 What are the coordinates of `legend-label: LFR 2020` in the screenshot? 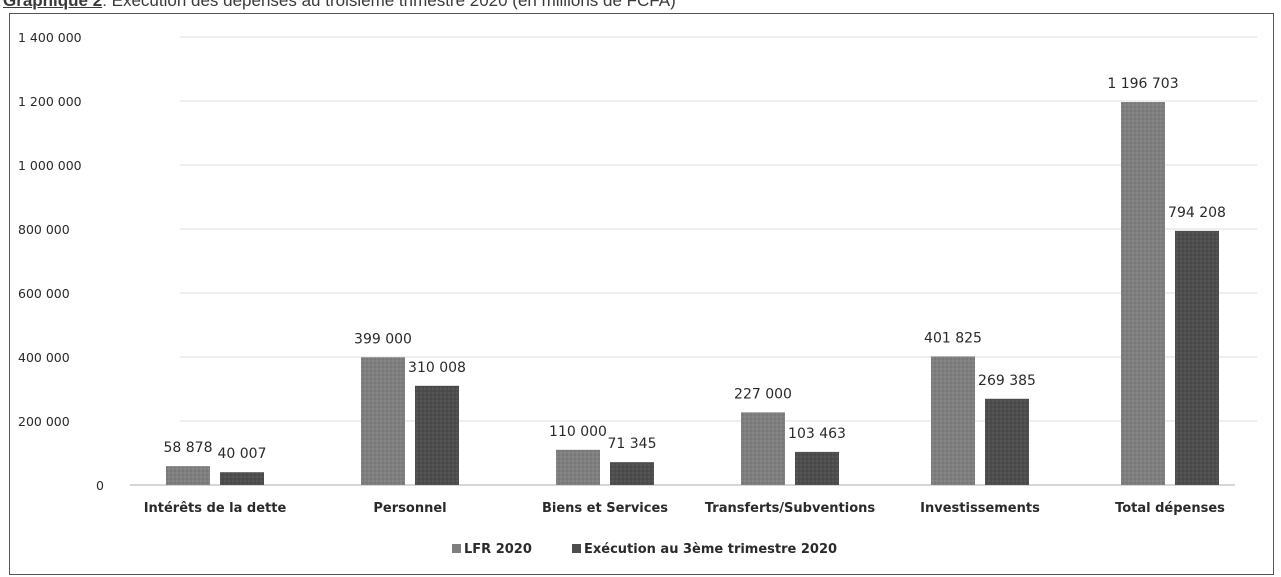 It's located at (498, 549).